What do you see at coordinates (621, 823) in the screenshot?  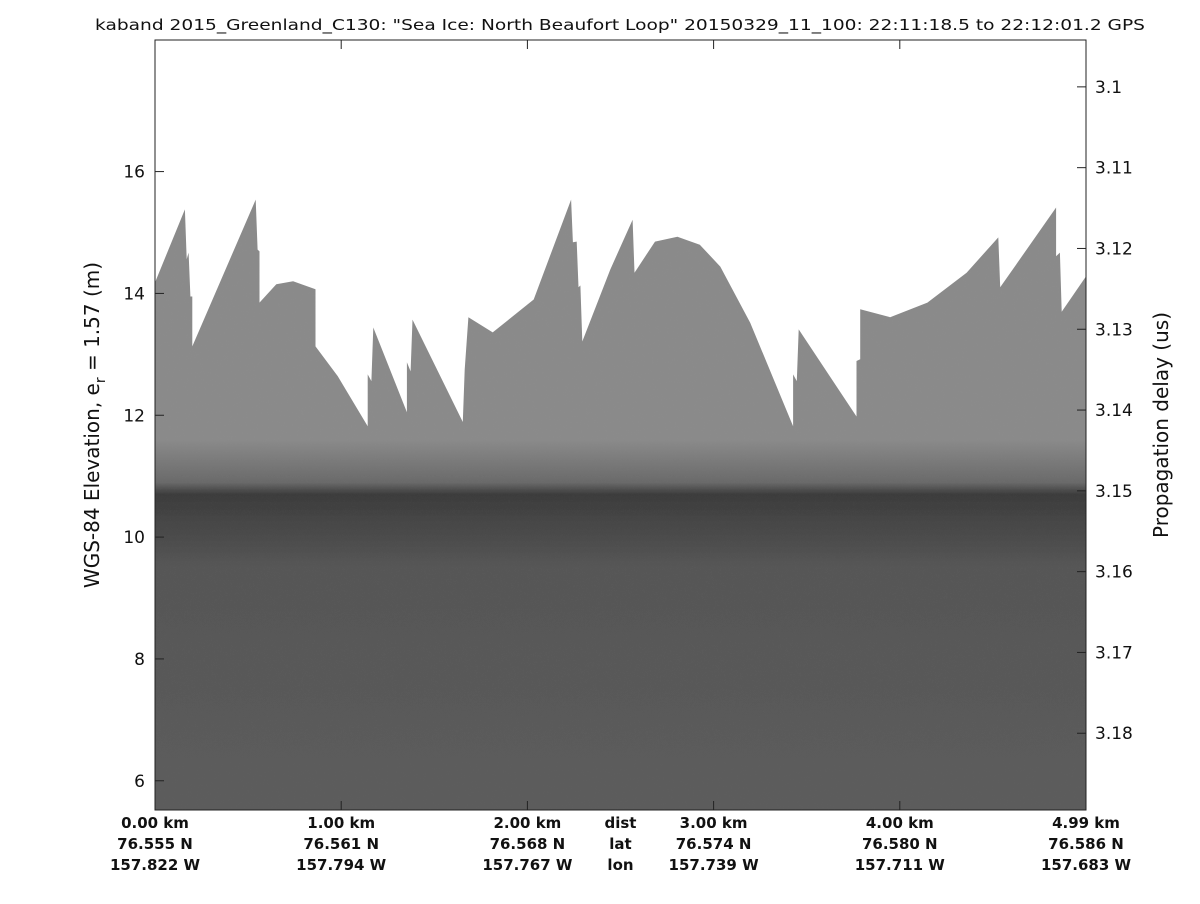 I see `x-row-label: dist` at bounding box center [621, 823].